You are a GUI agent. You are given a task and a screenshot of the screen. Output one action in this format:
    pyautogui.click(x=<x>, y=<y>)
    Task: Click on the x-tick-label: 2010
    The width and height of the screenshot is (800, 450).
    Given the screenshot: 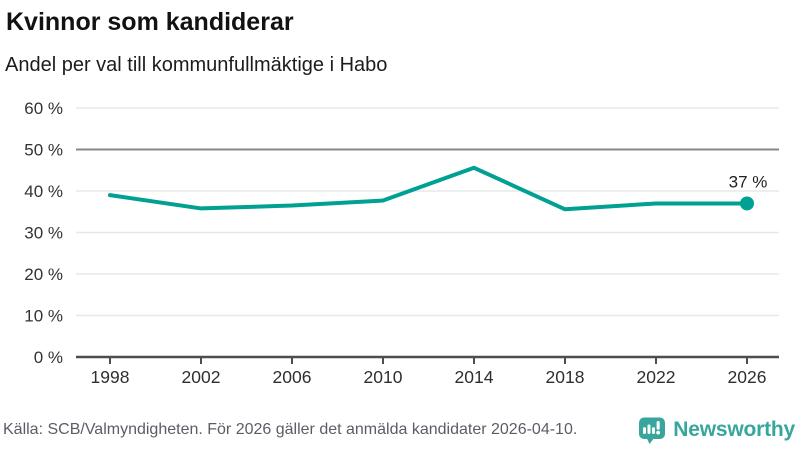 What is the action you would take?
    pyautogui.click(x=383, y=377)
    